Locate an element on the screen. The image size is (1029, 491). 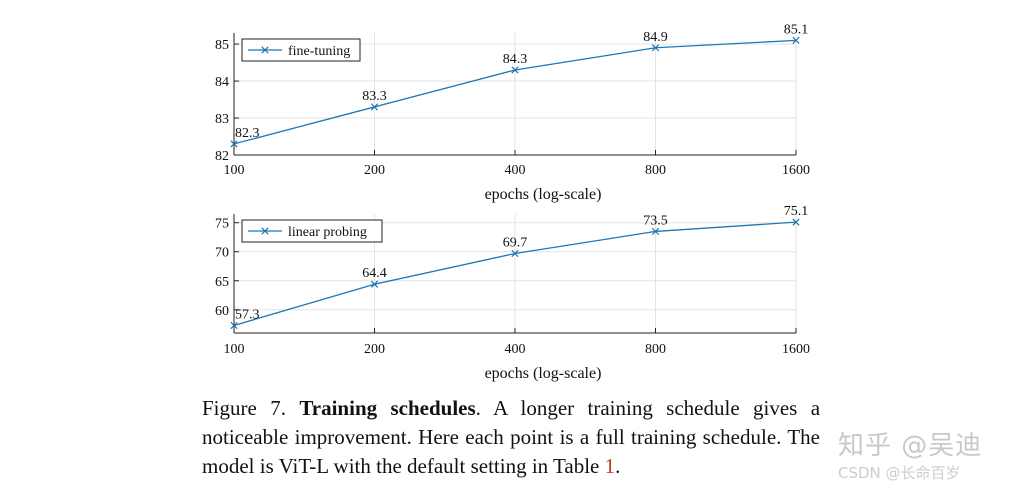
watermark-zhihu: 知乎 @吴迪 is located at coordinates (910, 446).